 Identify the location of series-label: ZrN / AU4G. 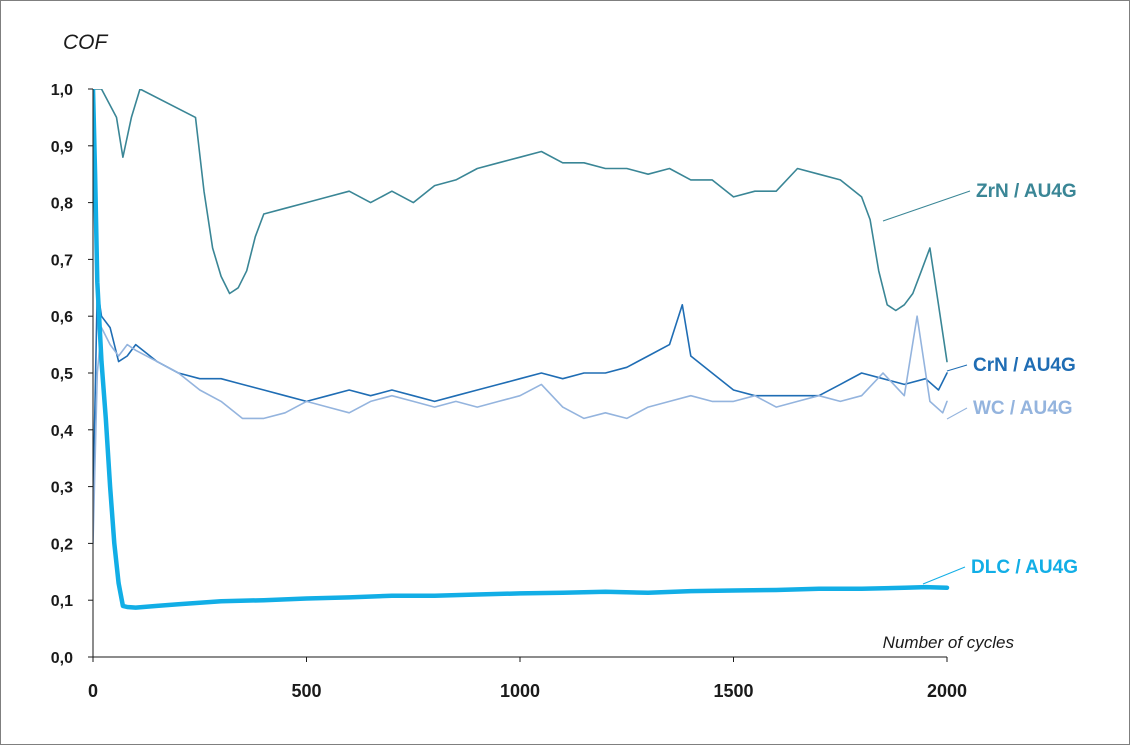
(1026, 191).